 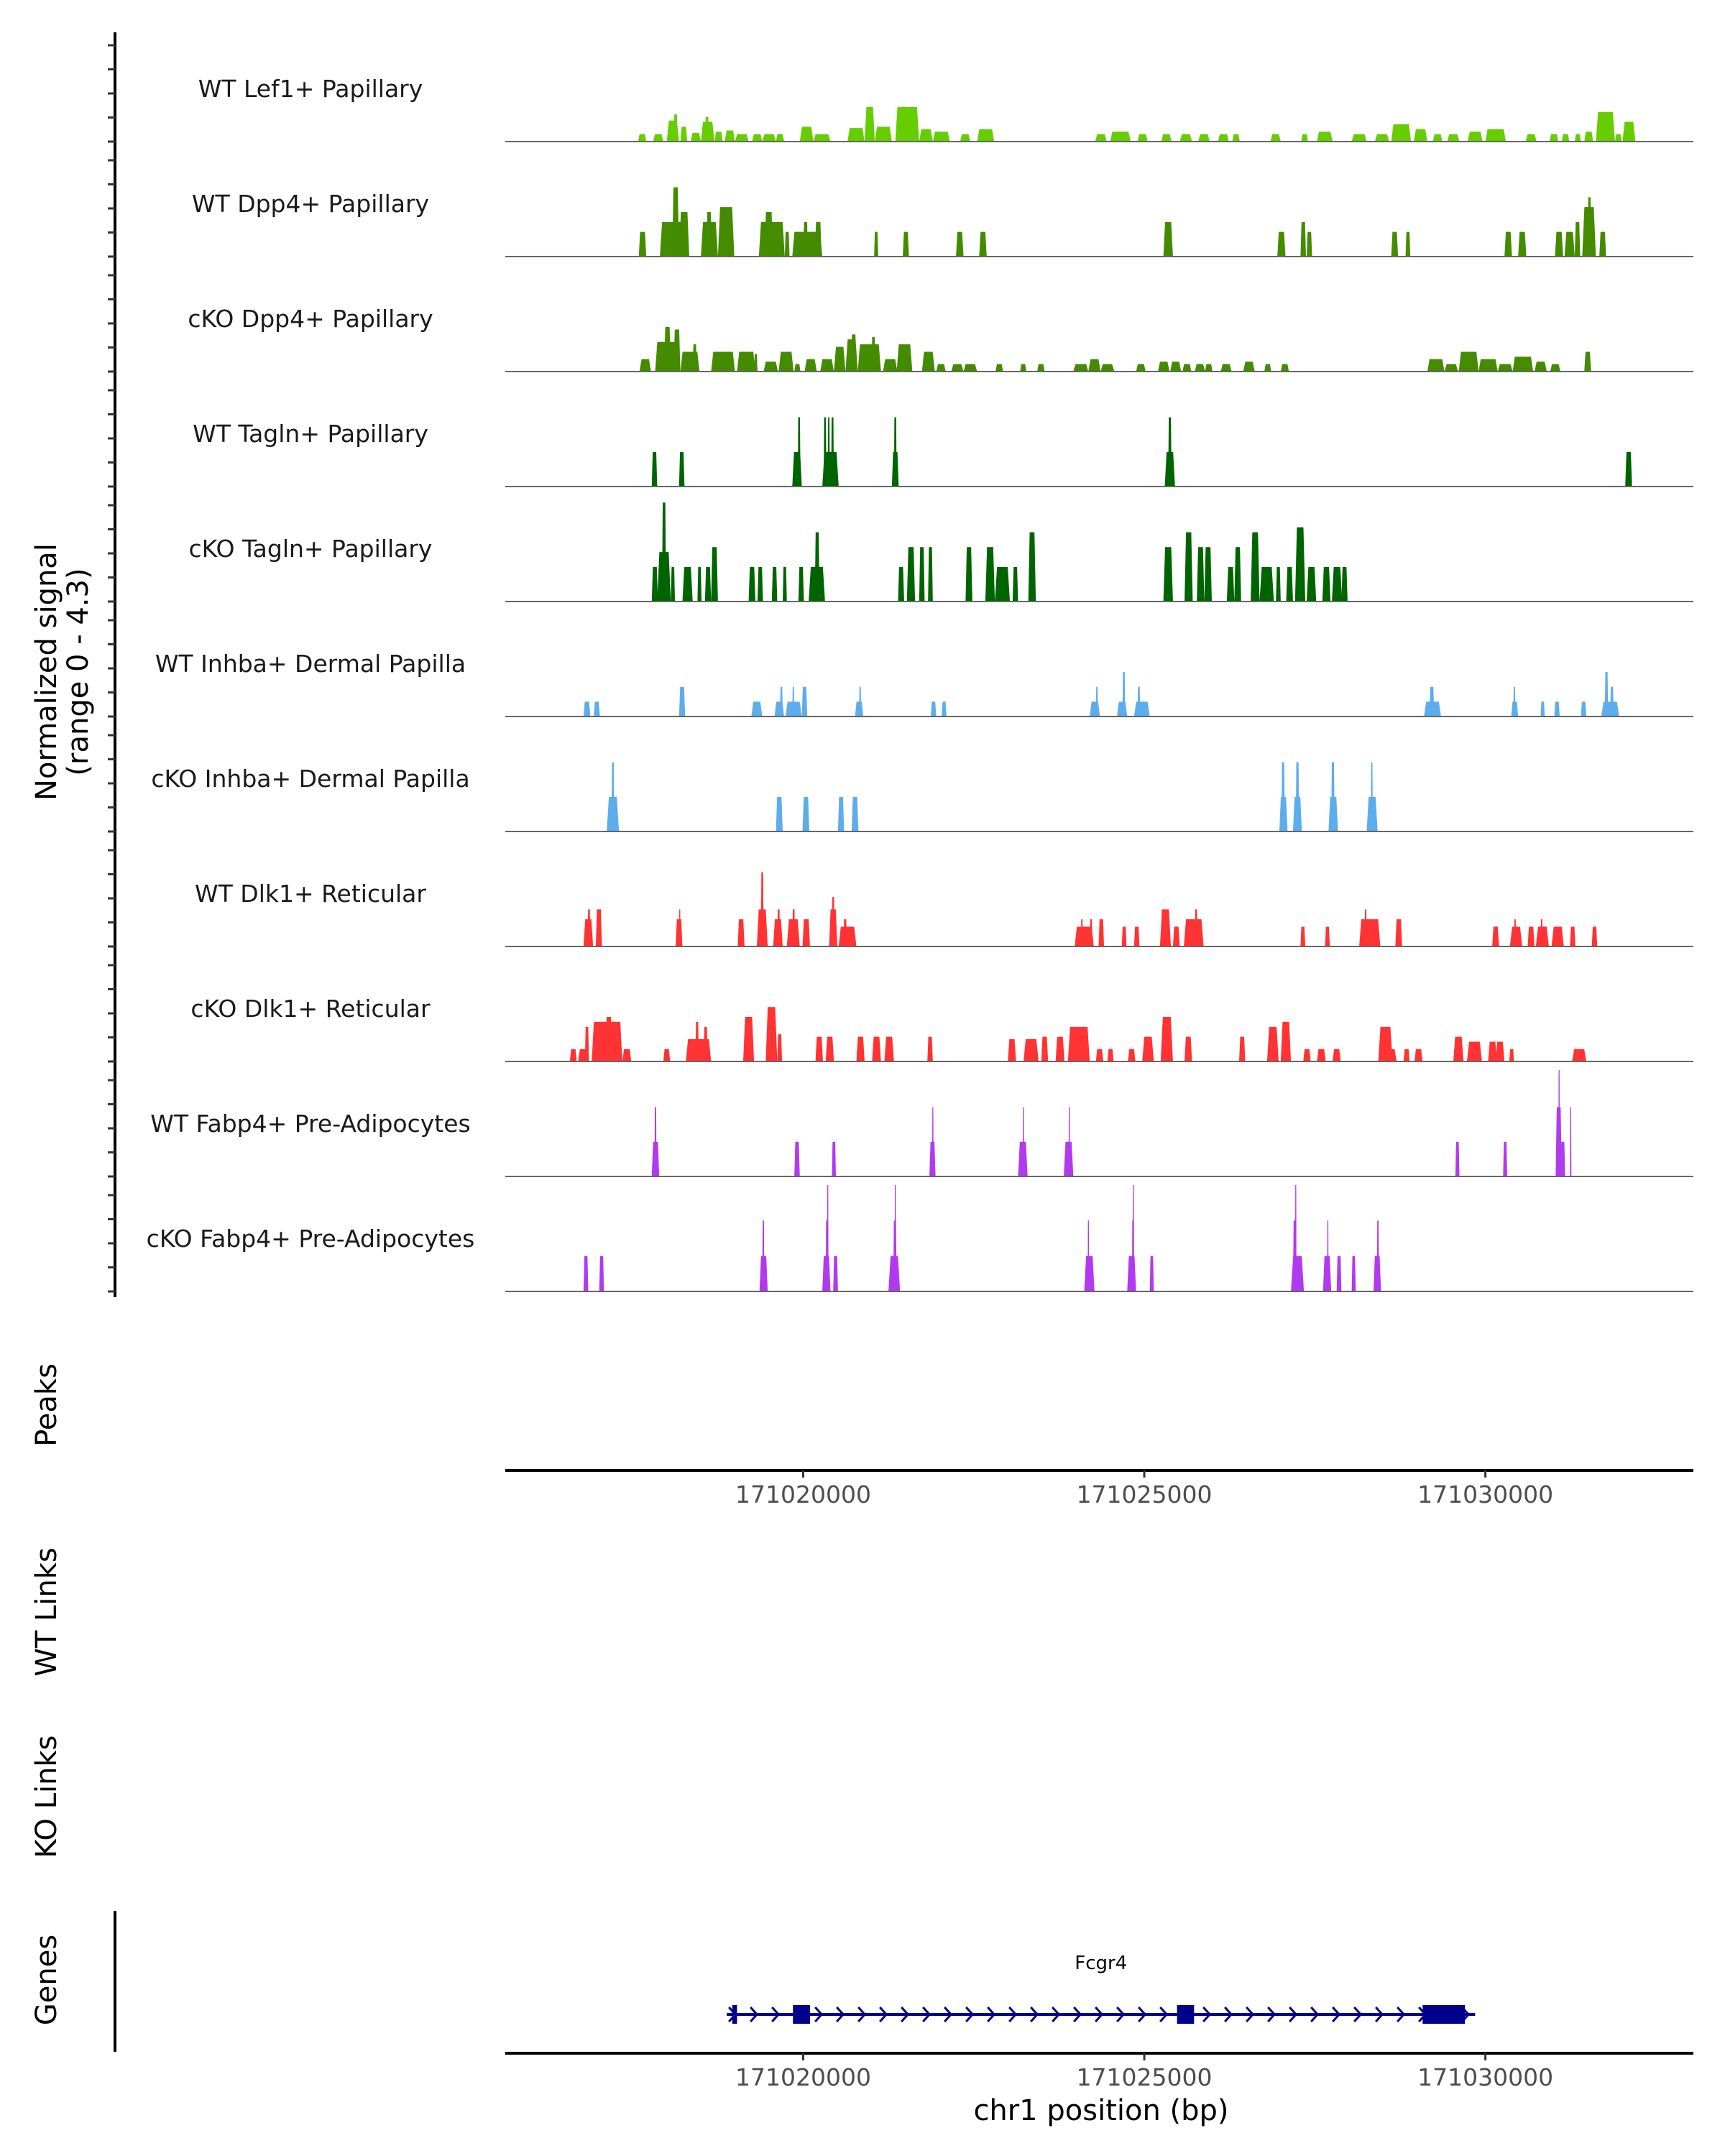 I want to click on gene-name: Fcgr4, so click(x=1101, y=1964).